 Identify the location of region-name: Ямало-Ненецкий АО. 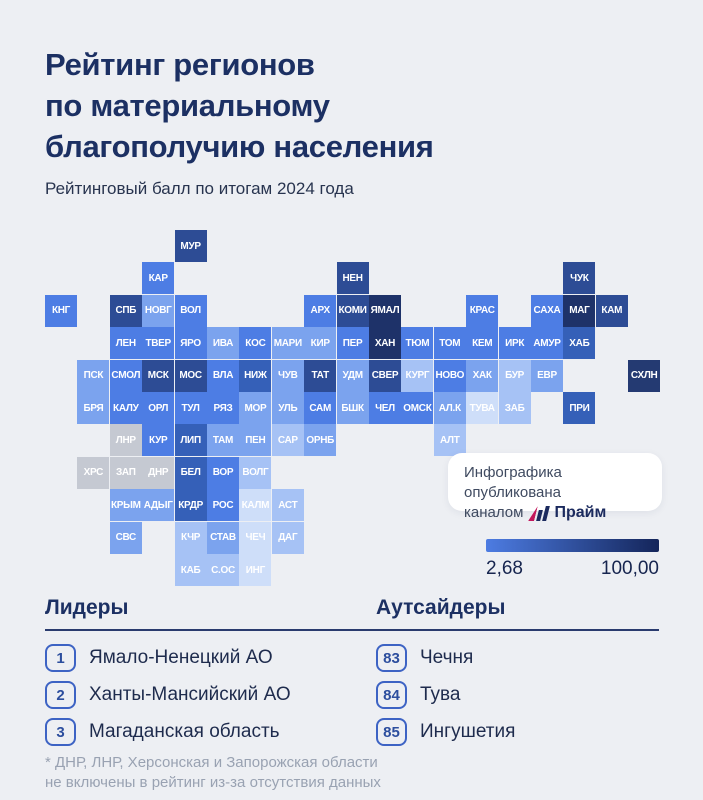
(181, 657).